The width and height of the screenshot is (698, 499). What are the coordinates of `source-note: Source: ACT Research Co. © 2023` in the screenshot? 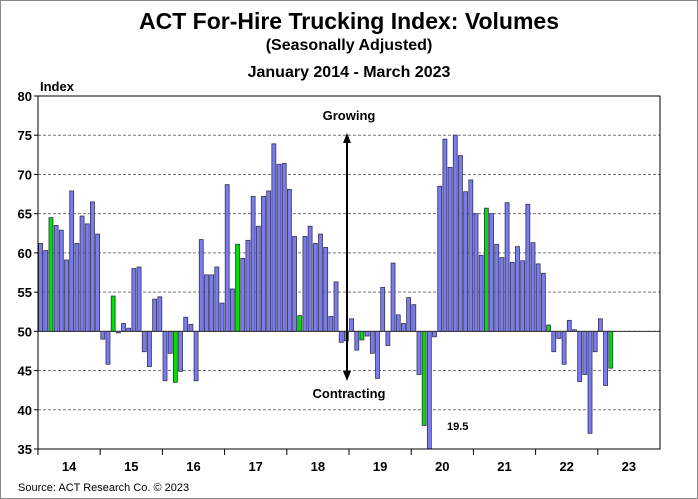 It's located at (104, 488).